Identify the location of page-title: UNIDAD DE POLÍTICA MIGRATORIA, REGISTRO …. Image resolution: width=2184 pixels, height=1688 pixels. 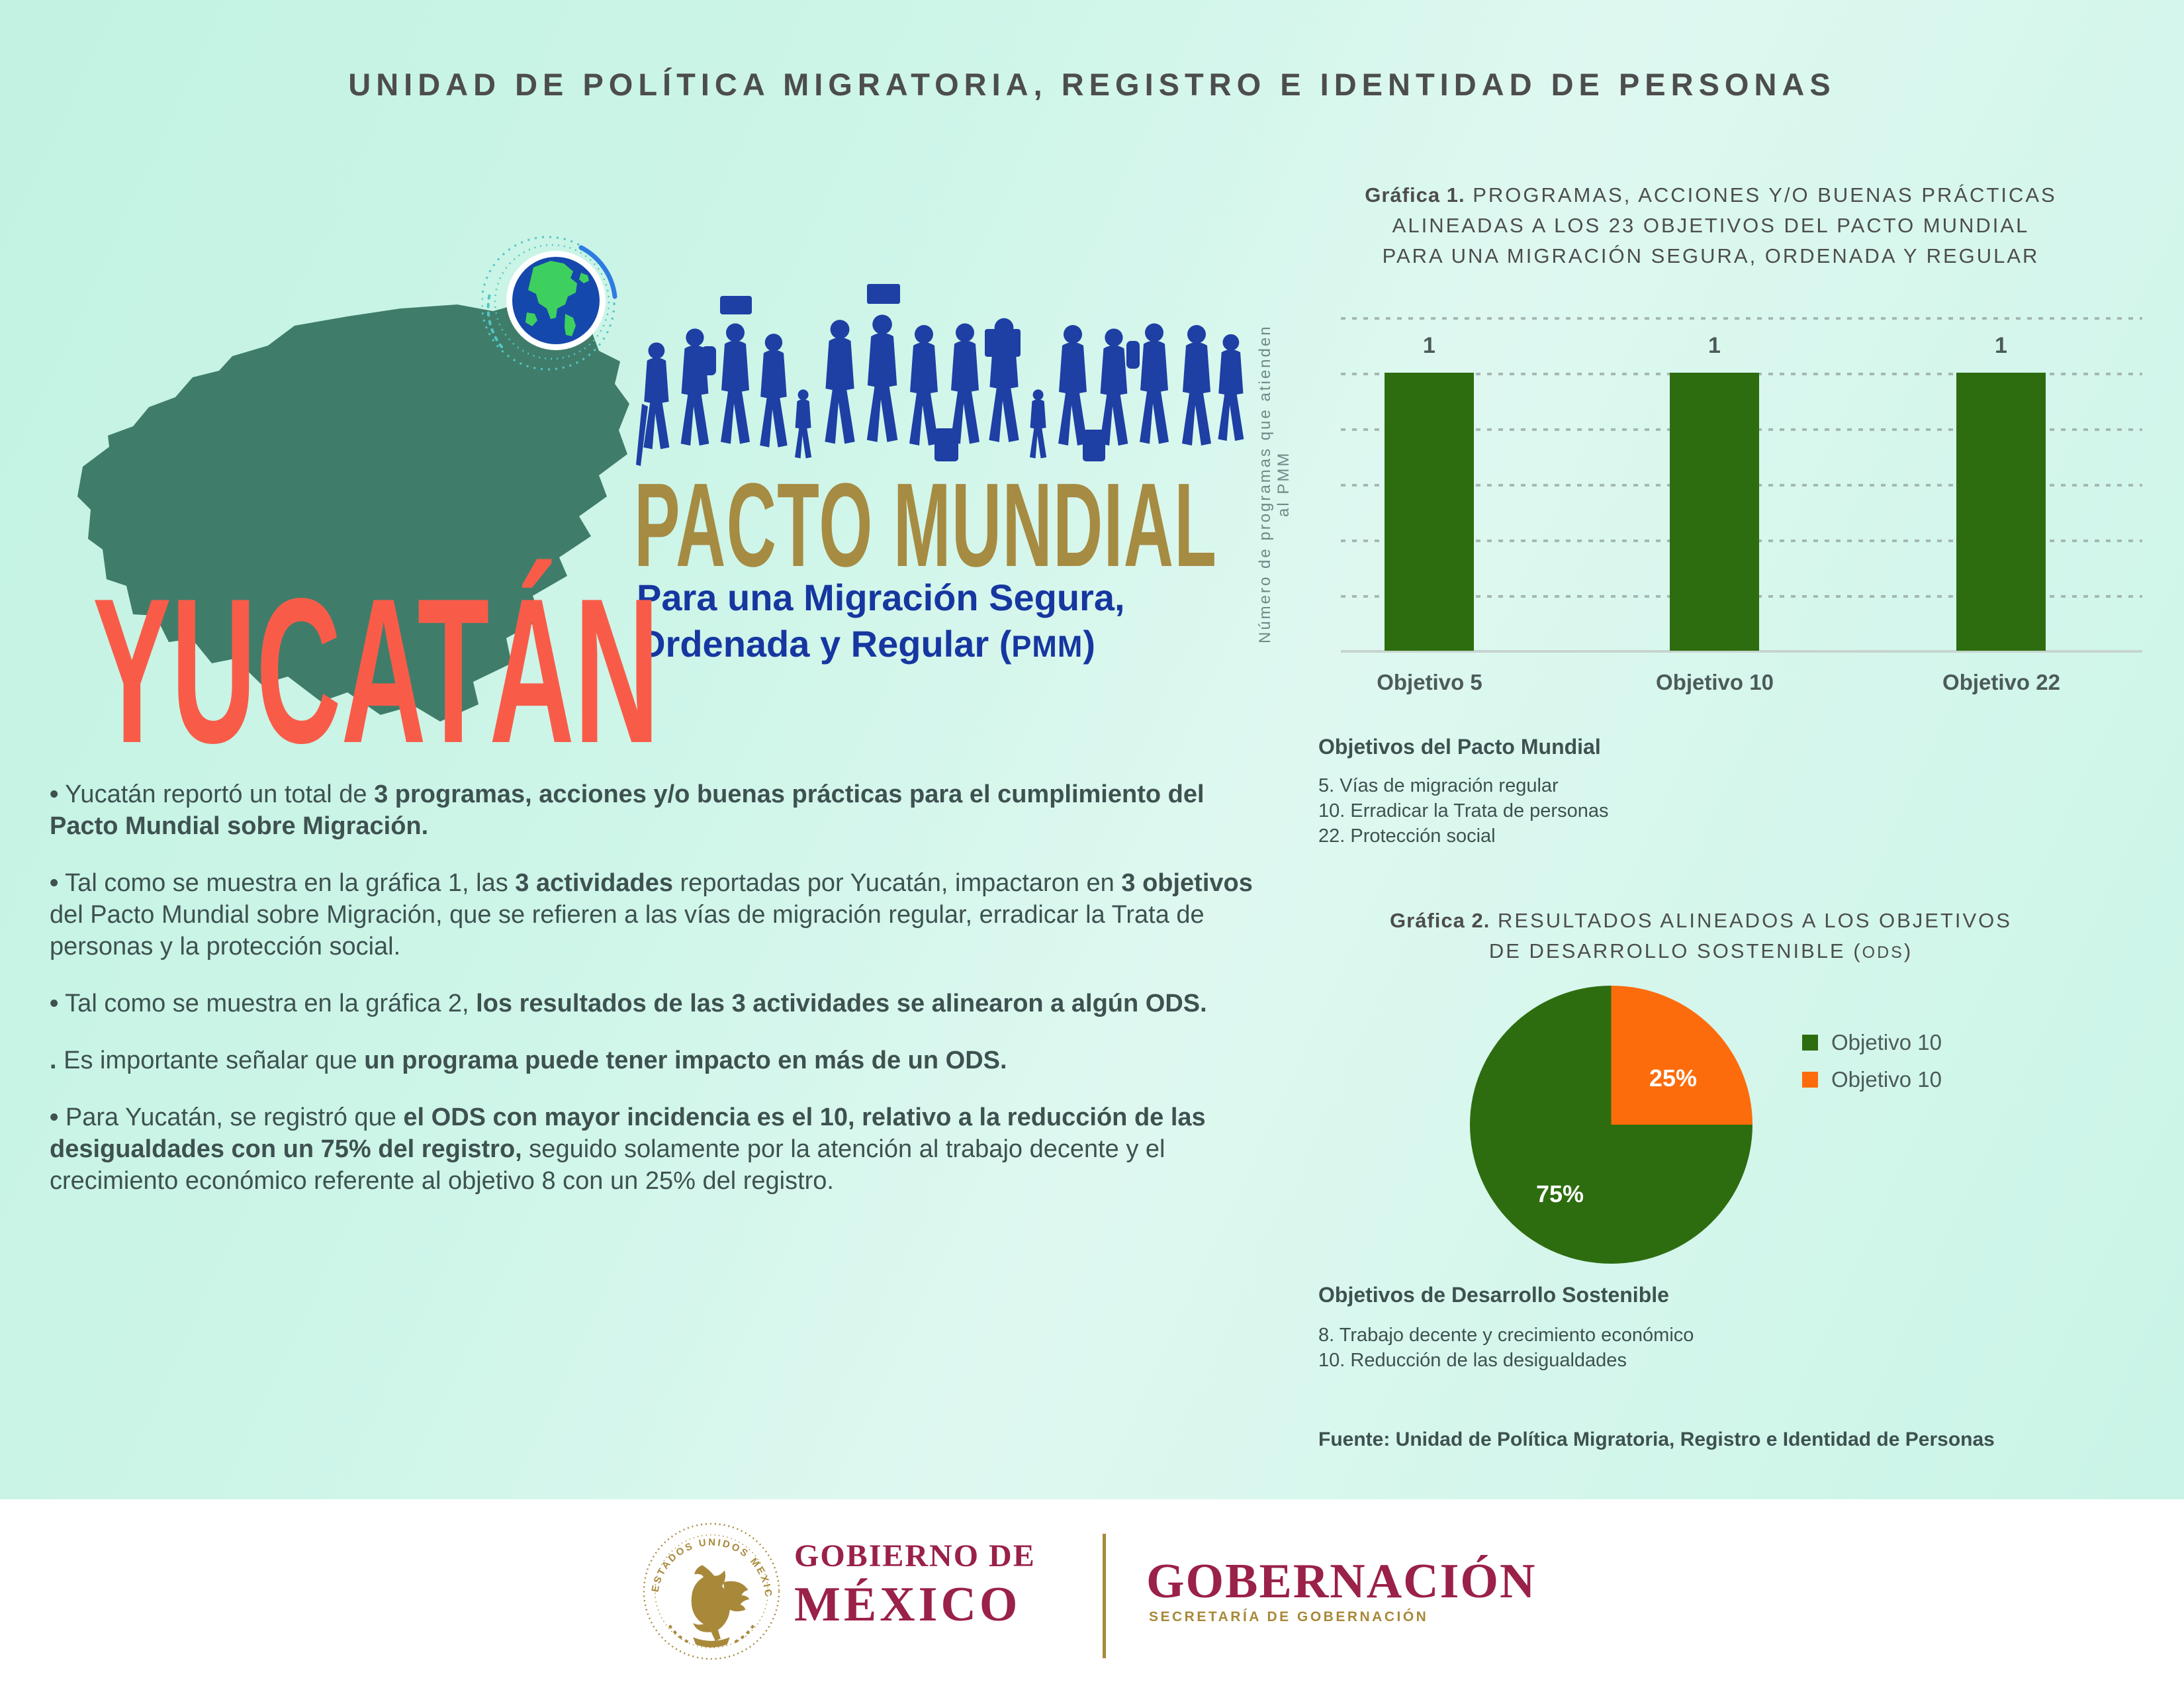
(1092, 84).